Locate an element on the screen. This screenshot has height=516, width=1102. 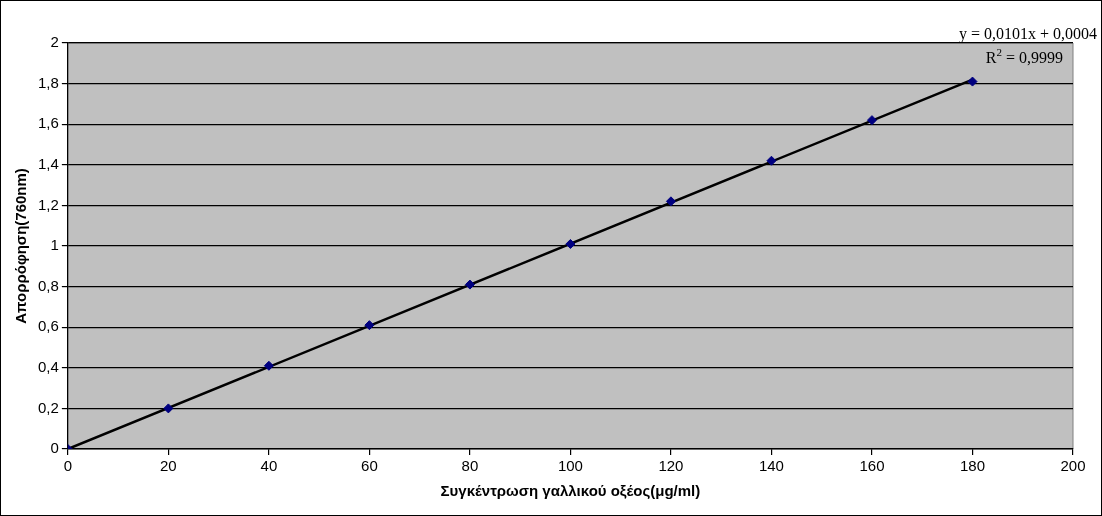
x-tick-label: 0 is located at coordinates (68, 466).